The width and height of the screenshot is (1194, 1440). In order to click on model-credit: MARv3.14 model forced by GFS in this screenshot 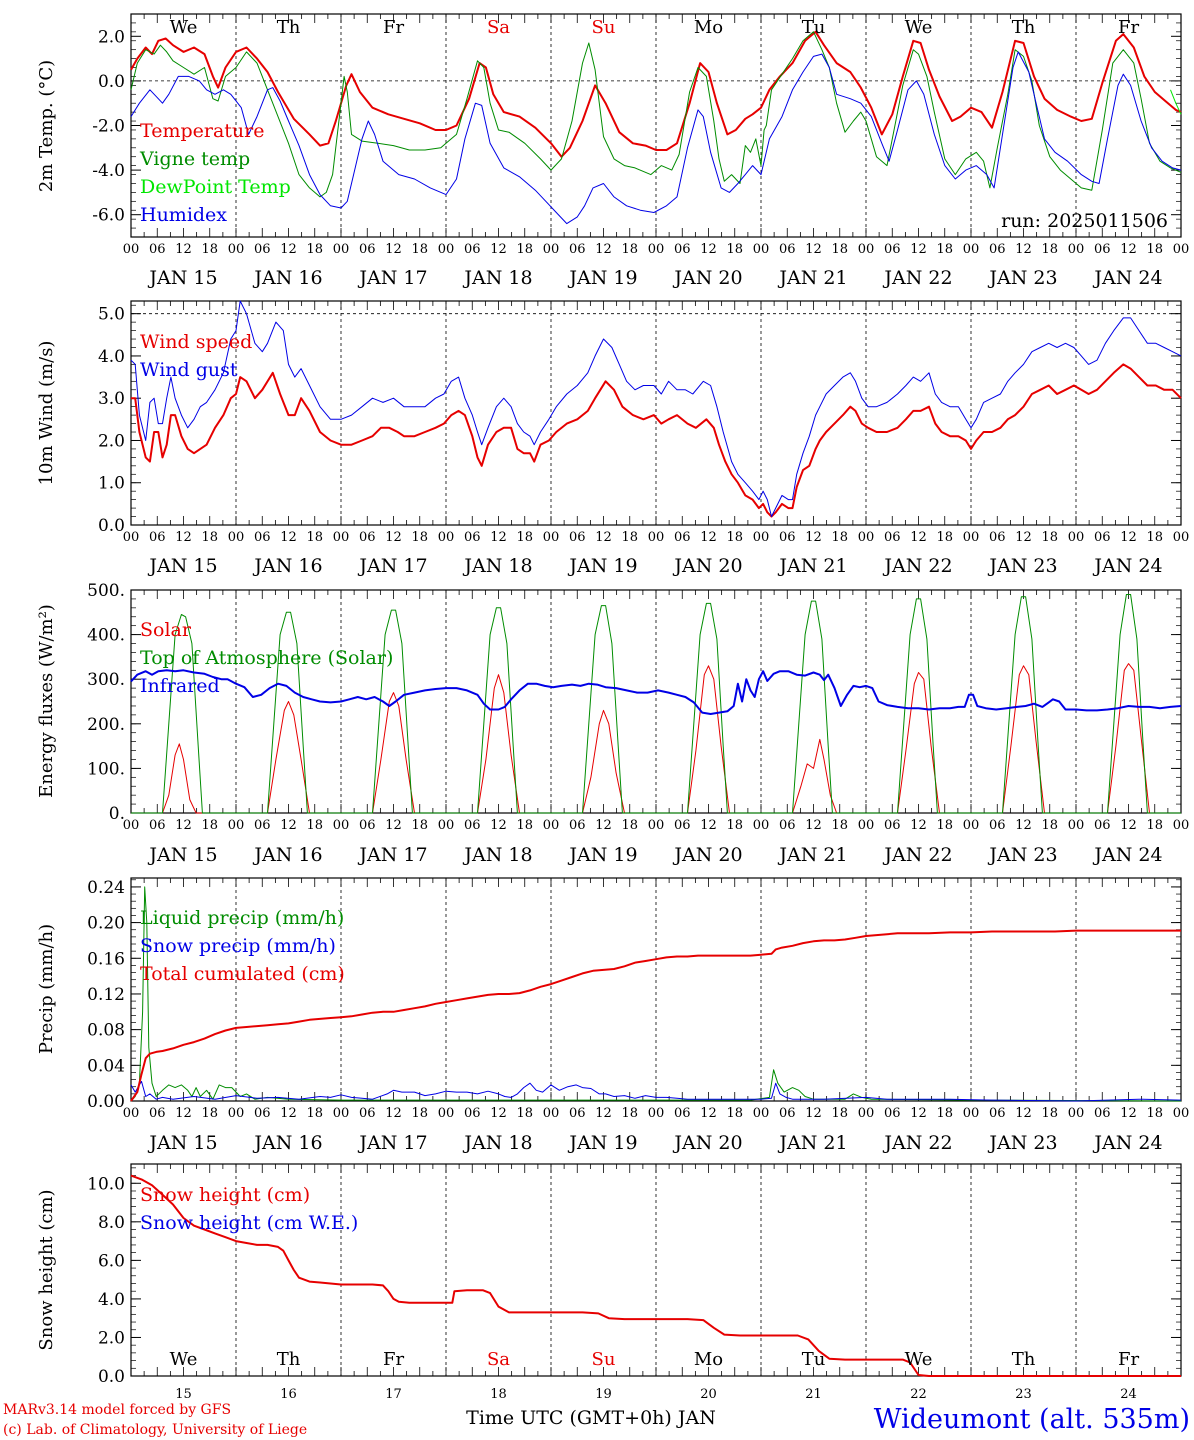, I will do `click(117, 1410)`.